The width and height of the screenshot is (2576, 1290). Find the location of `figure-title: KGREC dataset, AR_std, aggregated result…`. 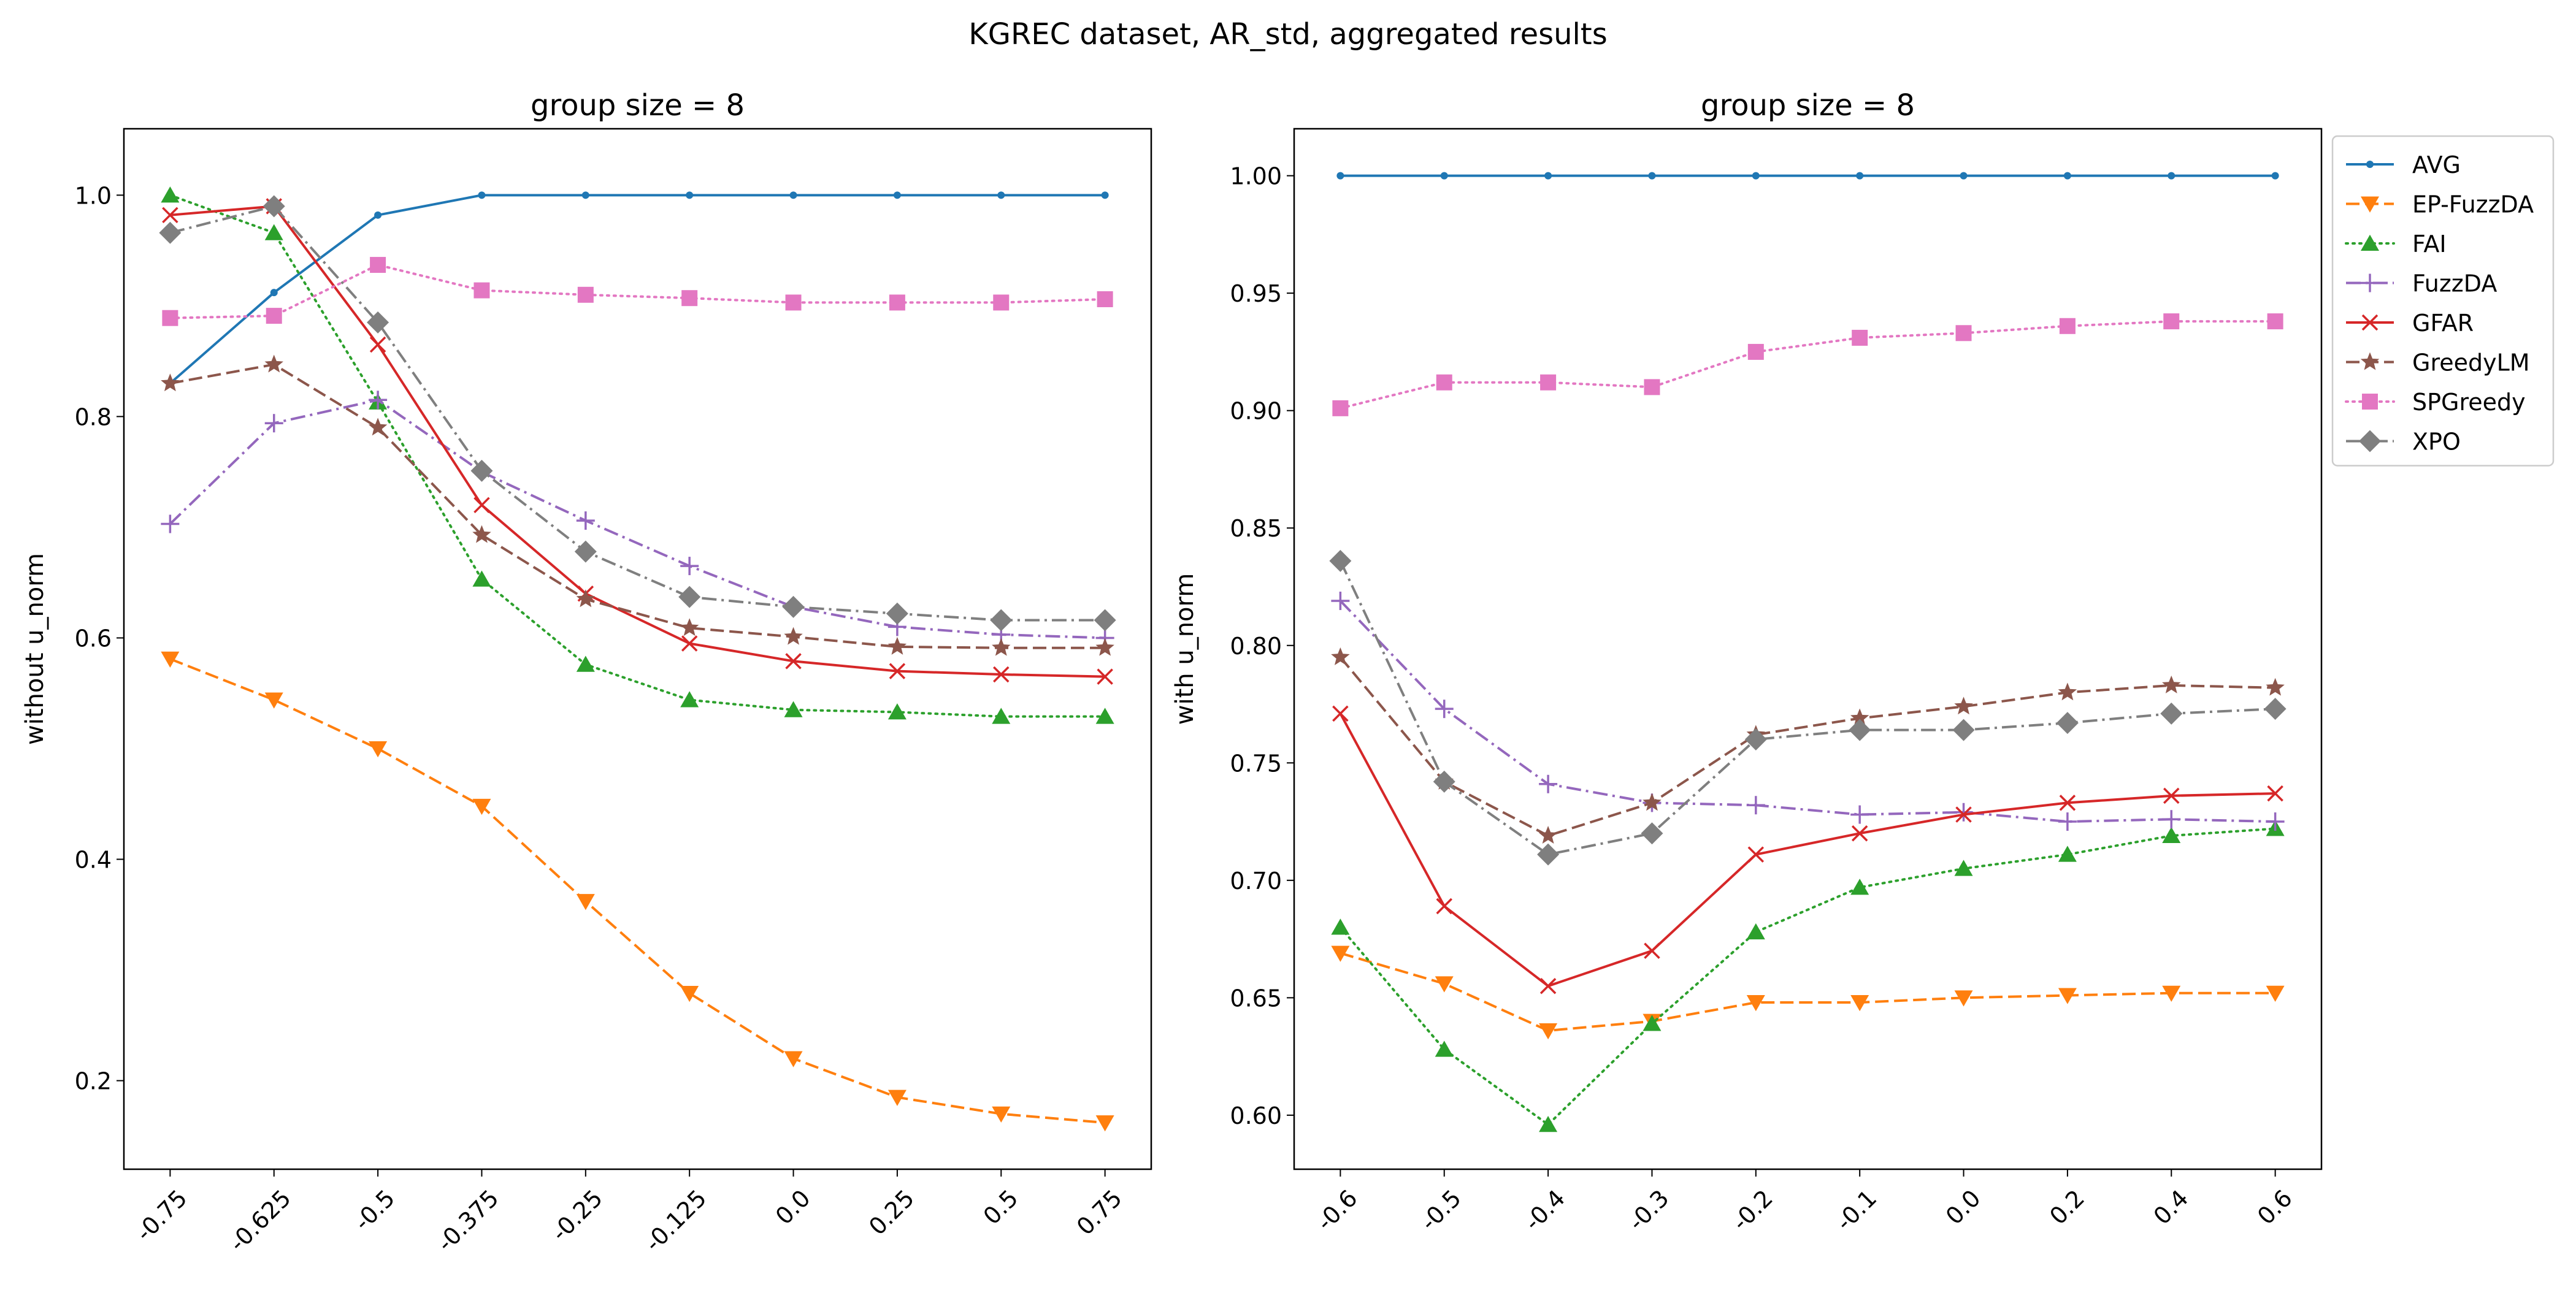

figure-title: KGREC dataset, AR_std, aggregated result… is located at coordinates (1288, 34).